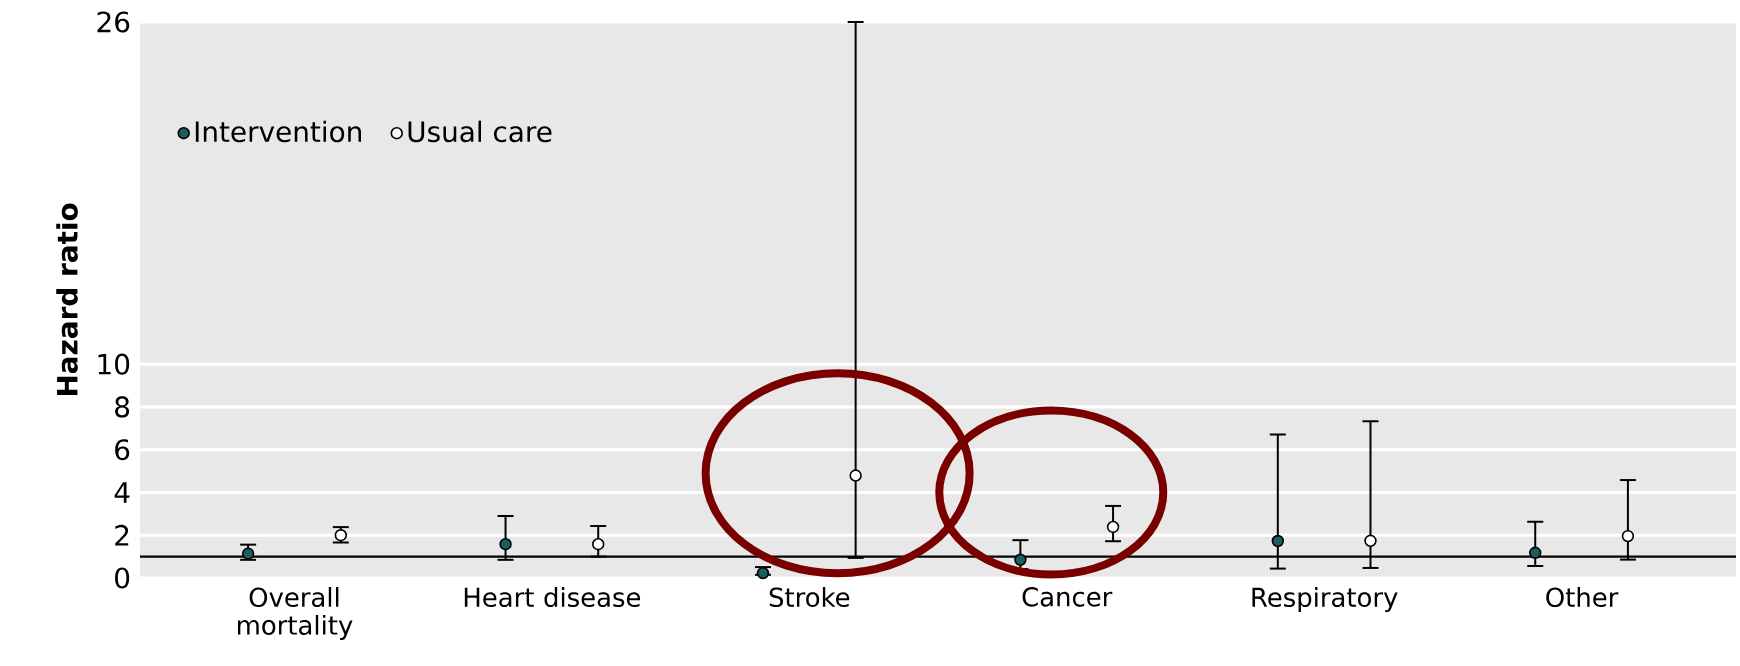 The height and width of the screenshot is (666, 1740). I want to click on y-axis-title: Hazard ratio, so click(67, 299).